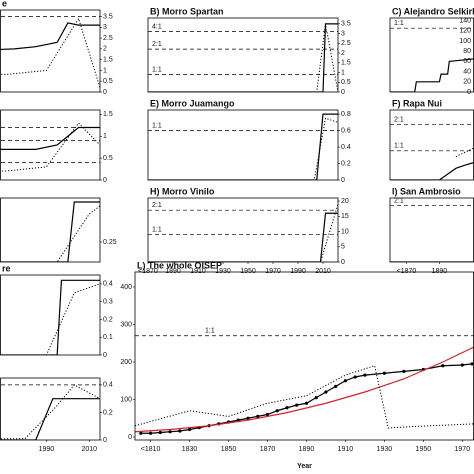 Image resolution: width=474 pixels, height=474 pixels. What do you see at coordinates (467, 71) in the screenshot?
I see `y-tick-label: 40` at bounding box center [467, 71].